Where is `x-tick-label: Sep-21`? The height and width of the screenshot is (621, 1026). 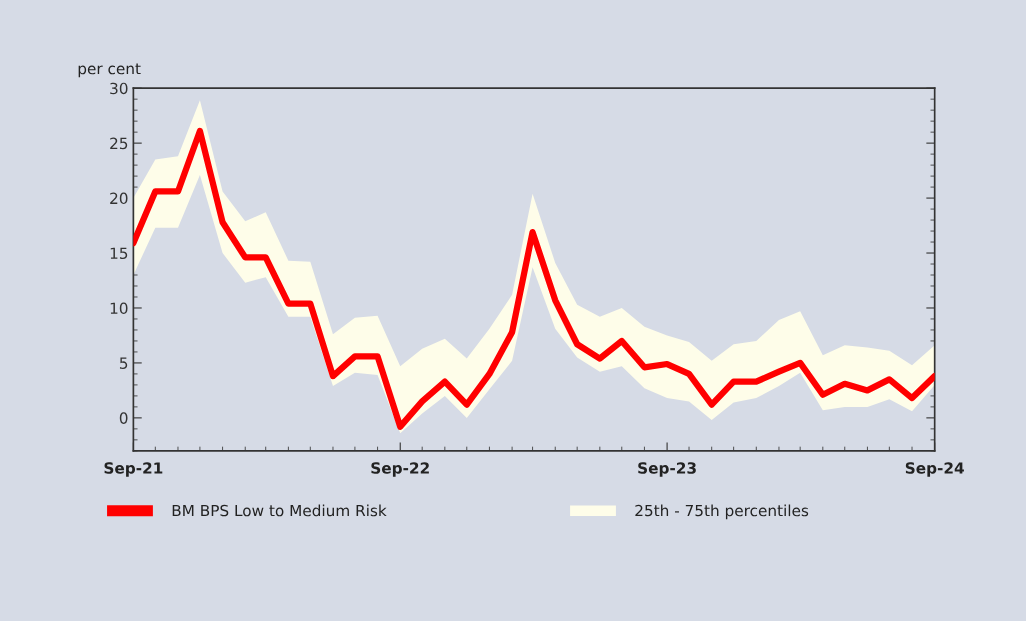 x-tick-label: Sep-21 is located at coordinates (133, 469).